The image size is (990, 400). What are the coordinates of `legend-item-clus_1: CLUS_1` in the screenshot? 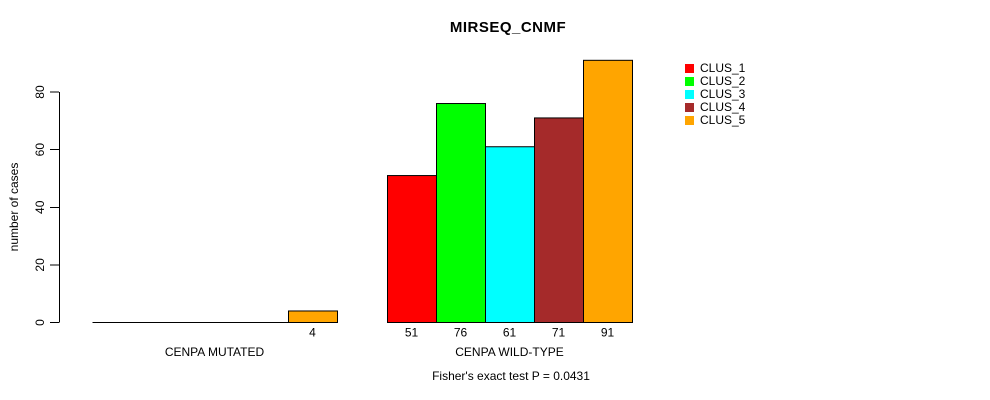 It's located at (715, 68).